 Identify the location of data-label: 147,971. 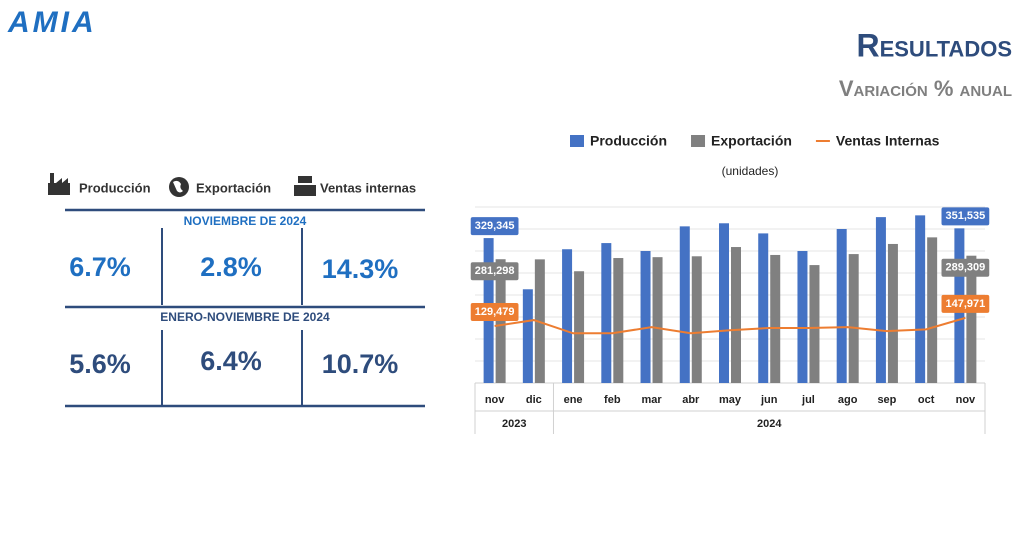
(966, 304).